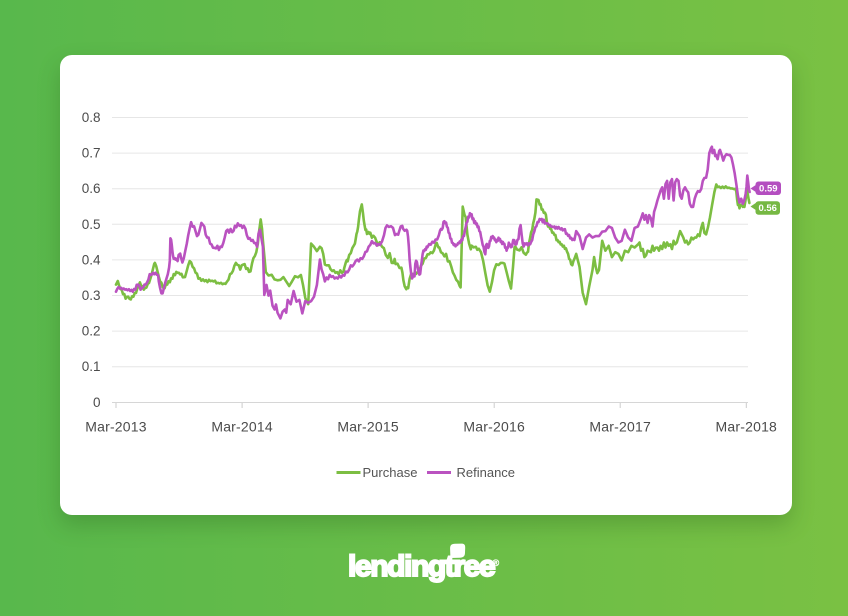 The height and width of the screenshot is (616, 848). What do you see at coordinates (91, 153) in the screenshot?
I see `svg-text: 0.7` at bounding box center [91, 153].